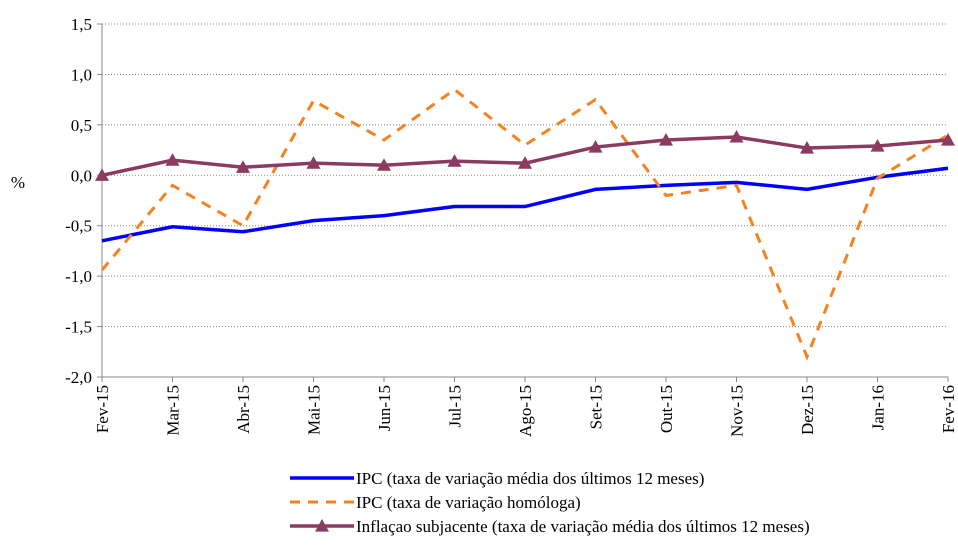 The image size is (958, 549). What do you see at coordinates (78, 327) in the screenshot?
I see `y-tick-label: -1,5` at bounding box center [78, 327].